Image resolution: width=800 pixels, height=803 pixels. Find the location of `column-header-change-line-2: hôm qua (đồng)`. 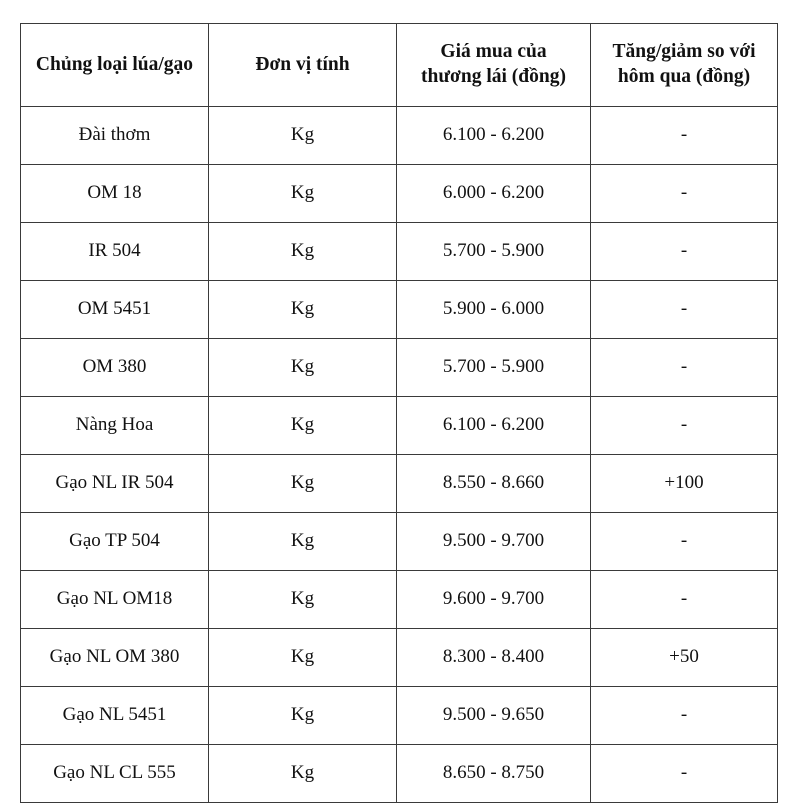

column-header-change-line-2: hôm qua (đồng) is located at coordinates (684, 76).